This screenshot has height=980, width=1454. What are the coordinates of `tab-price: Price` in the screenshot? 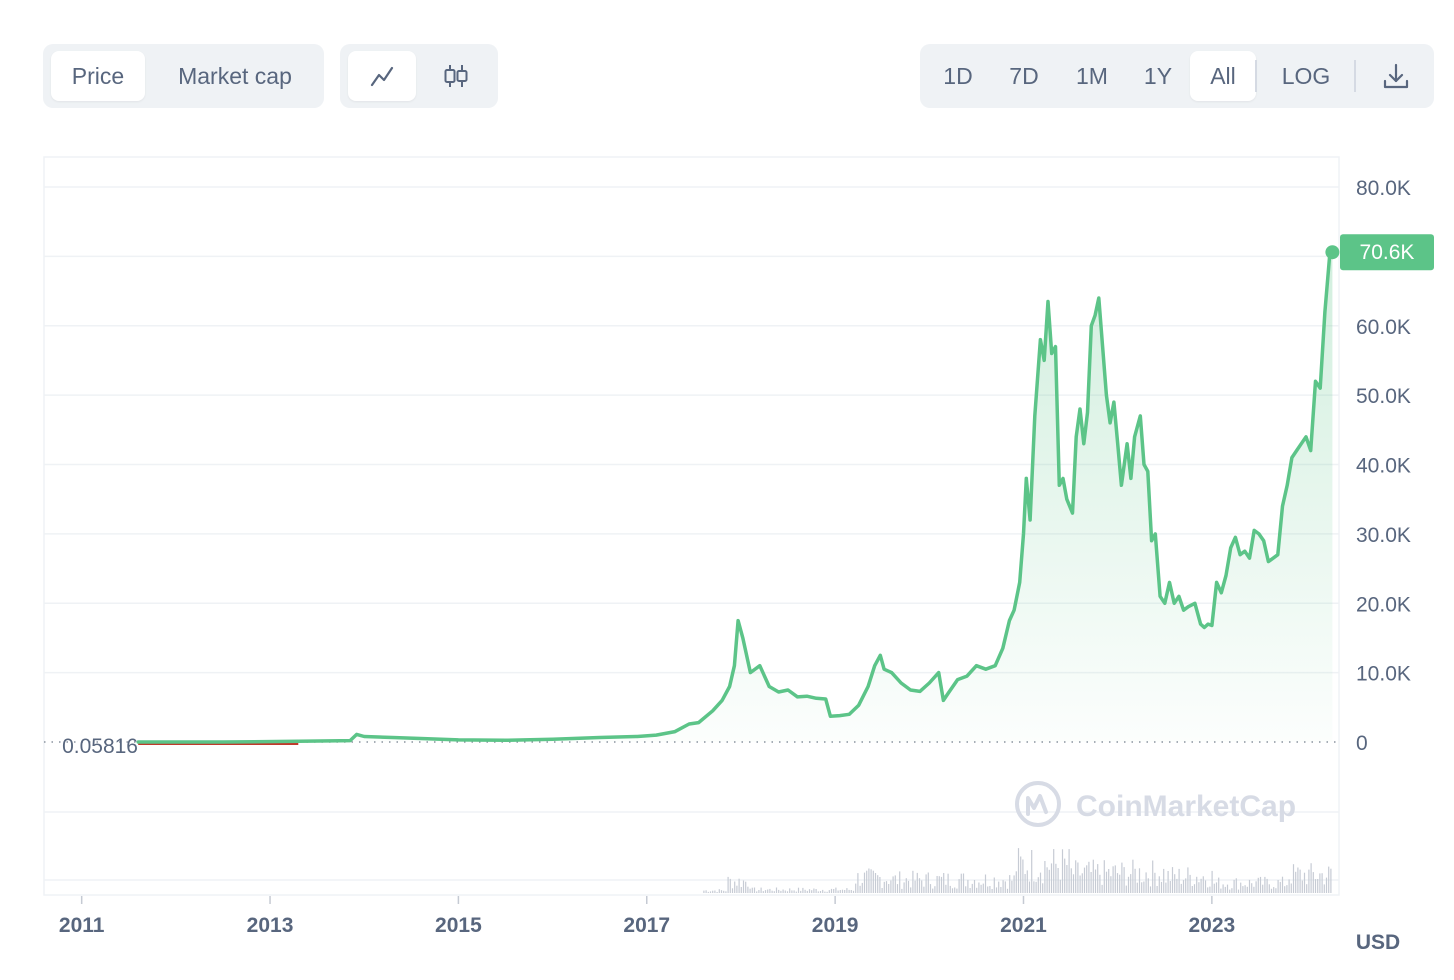 It's located at (98, 76).